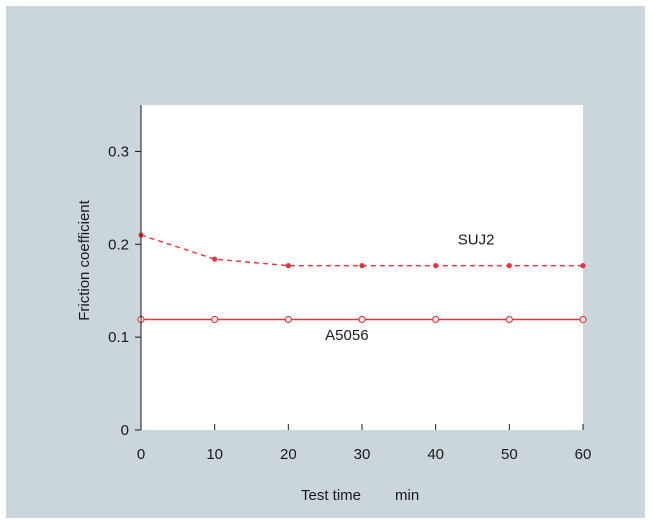 Image resolution: width=653 pixels, height=524 pixels. What do you see at coordinates (407, 495) in the screenshot?
I see `x-axis-unit: min` at bounding box center [407, 495].